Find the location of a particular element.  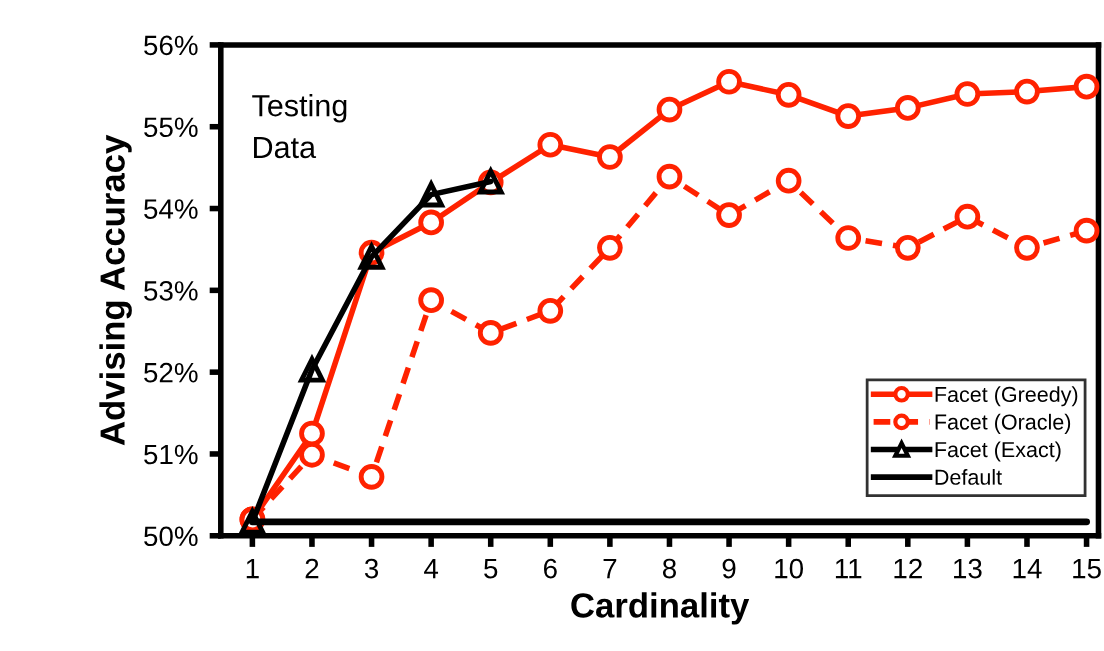

x-tick-label: 6 is located at coordinates (550, 568).